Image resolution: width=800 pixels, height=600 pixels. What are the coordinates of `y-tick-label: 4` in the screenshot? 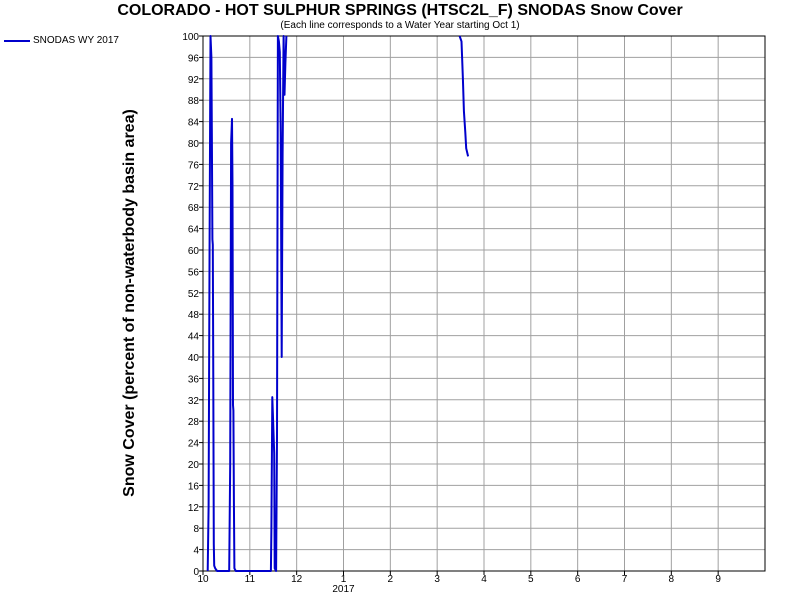 It's located at (196, 551).